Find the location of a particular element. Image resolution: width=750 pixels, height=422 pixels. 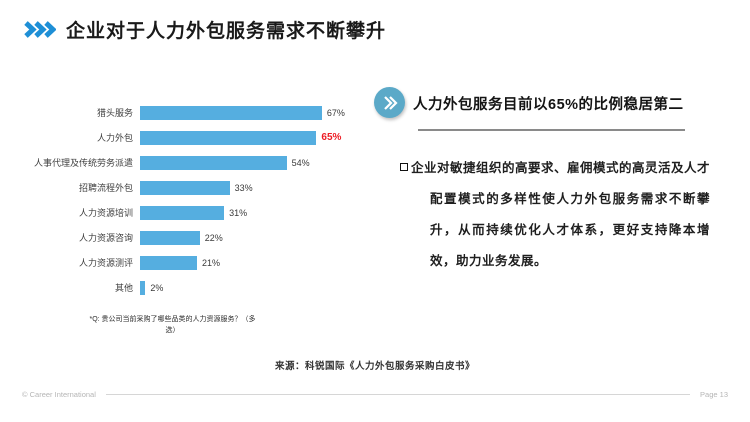

chart-row: 人事代理及传统劳务派遣 54% is located at coordinates (195, 162).